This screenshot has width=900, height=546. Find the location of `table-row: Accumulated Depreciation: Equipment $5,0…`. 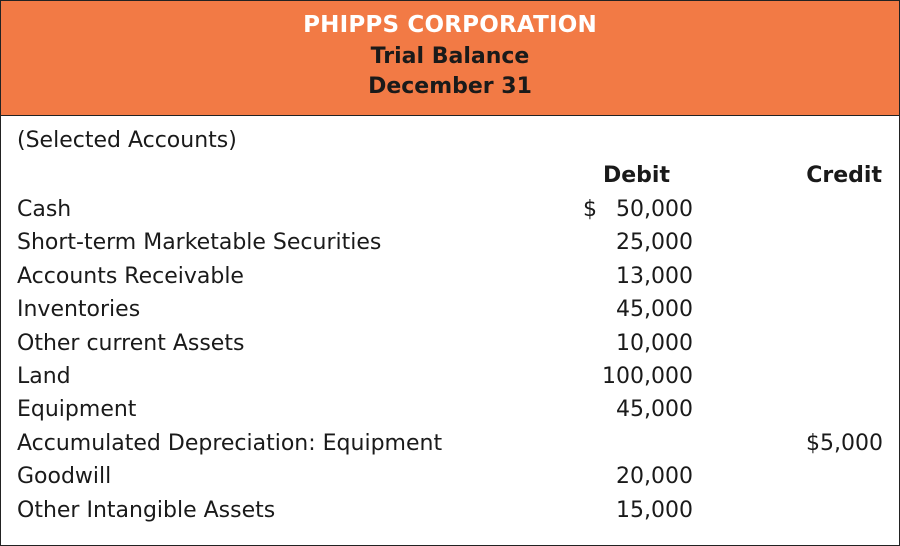

table-row: Accumulated Depreciation: Equipment $5,0… is located at coordinates (450, 445).